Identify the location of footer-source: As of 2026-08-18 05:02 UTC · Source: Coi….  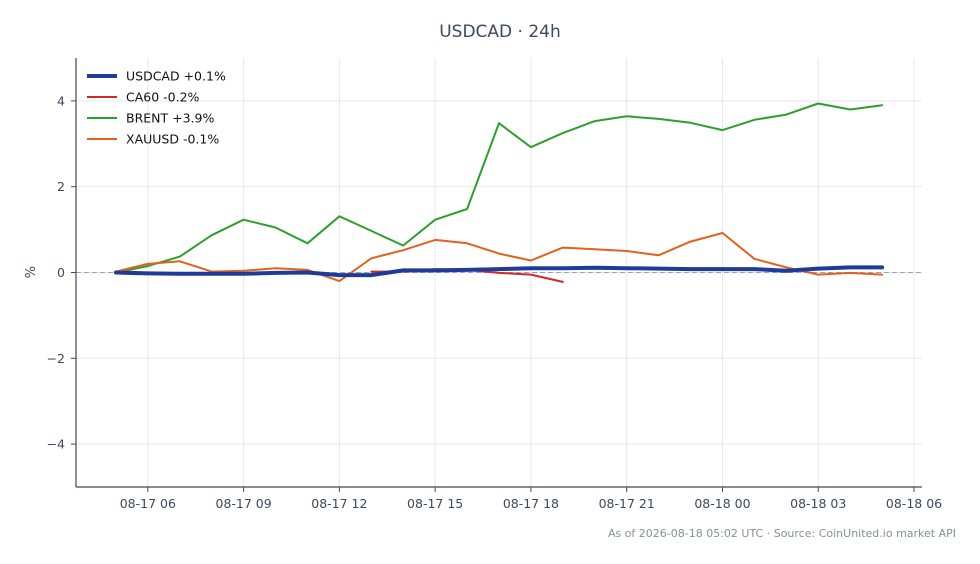
(782, 533).